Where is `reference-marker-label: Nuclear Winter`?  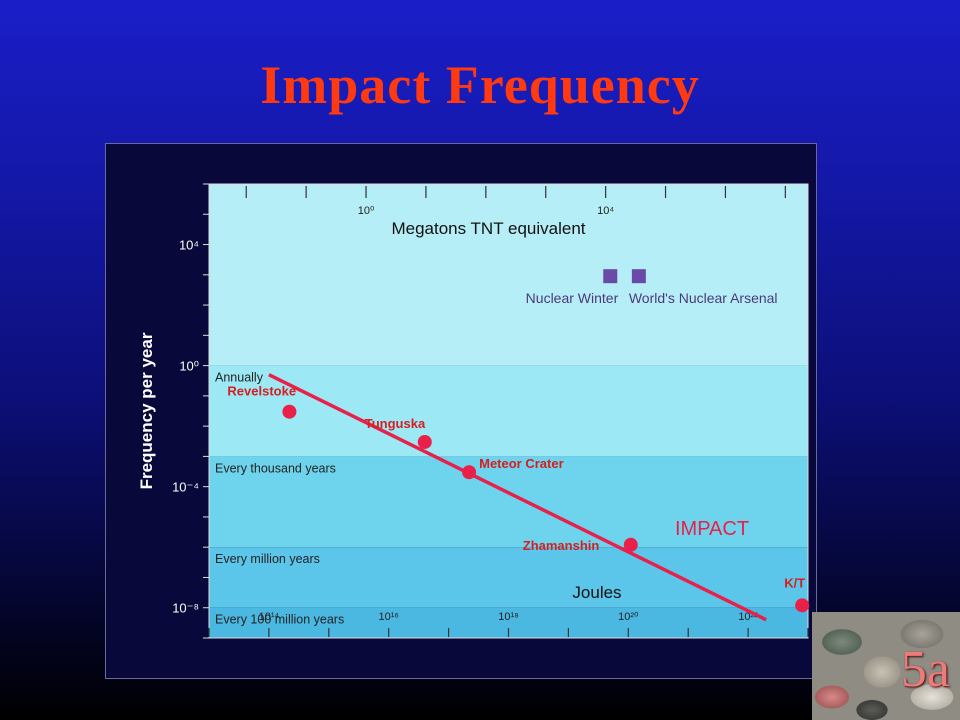 reference-marker-label: Nuclear Winter is located at coordinates (572, 298).